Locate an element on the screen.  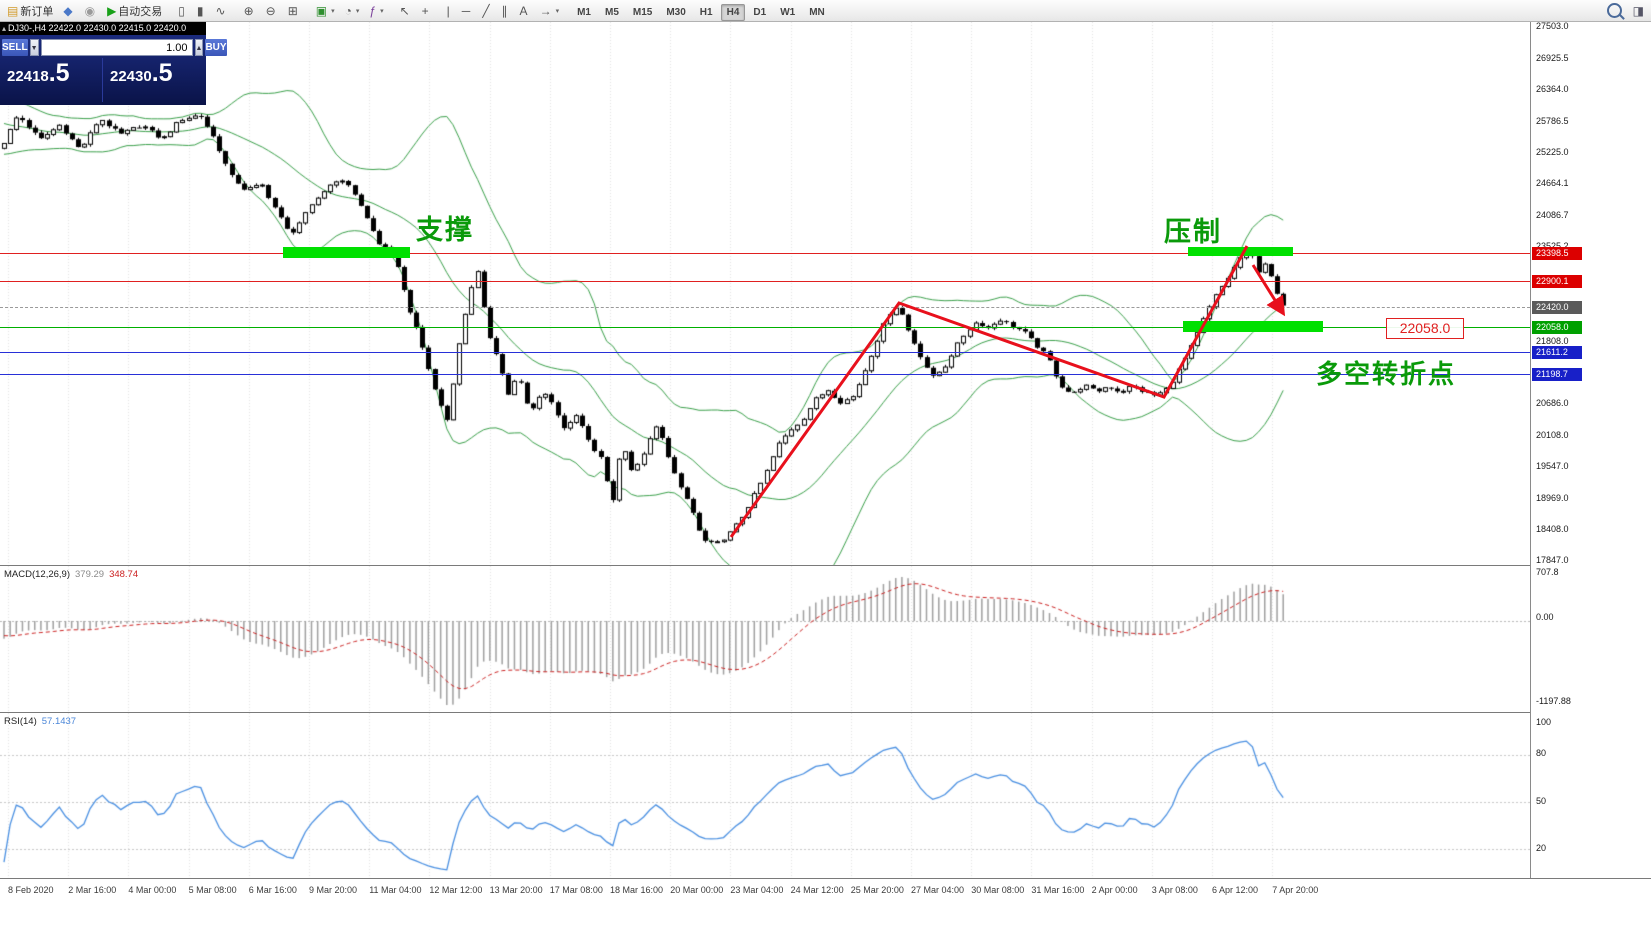
time-label: 31 Mar 16:00 is located at coordinates (1058, 890).